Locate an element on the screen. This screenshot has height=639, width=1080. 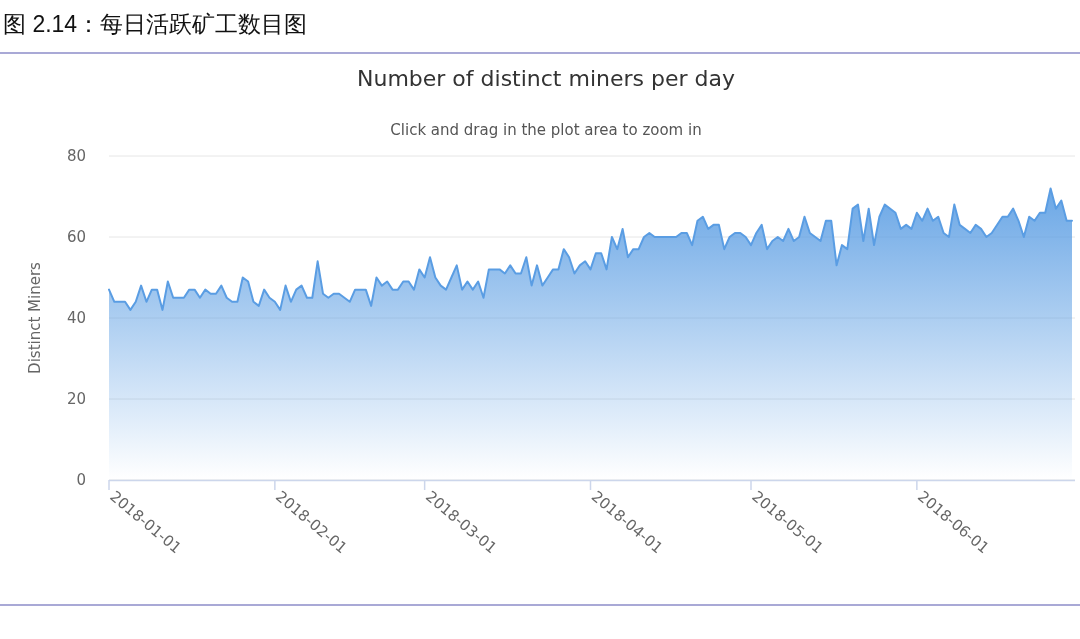
y-tick-label: 40 is located at coordinates (76, 318).